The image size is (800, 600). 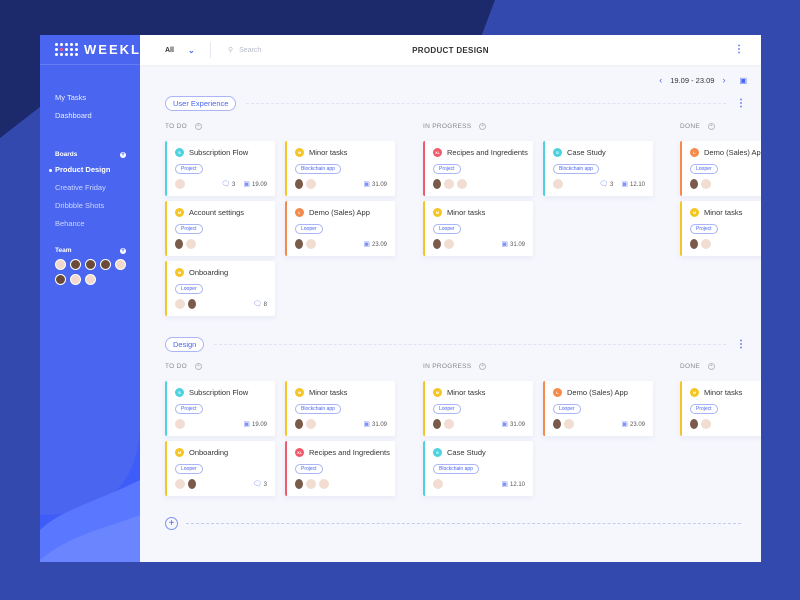 I want to click on task-card: M Onboarding Looper 🗨 8, so click(x=220, y=288).